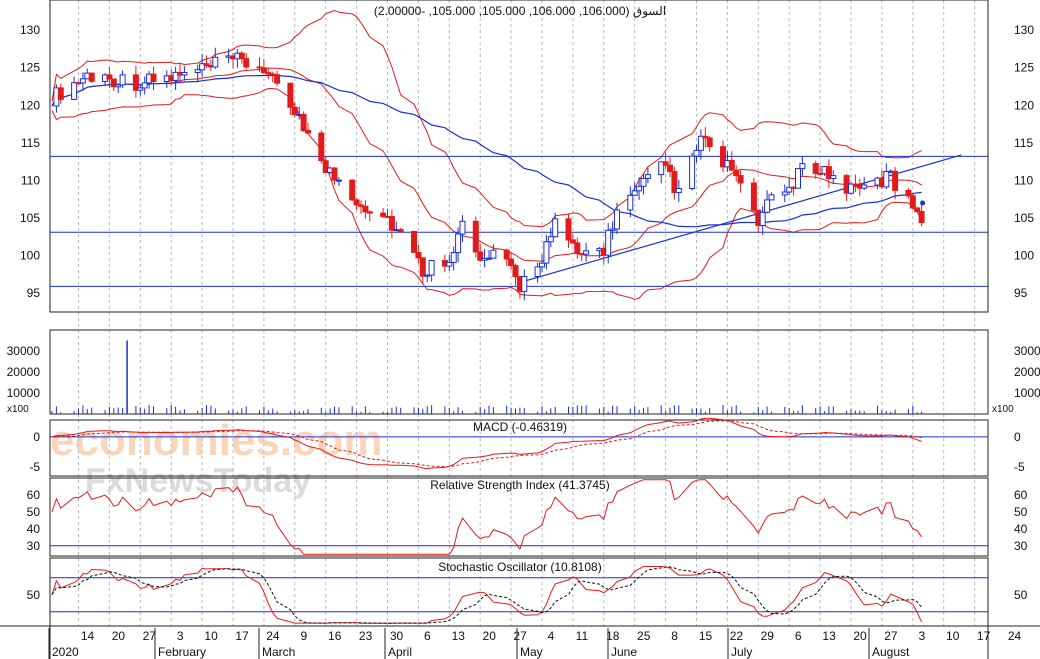 This screenshot has height=659, width=1040. What do you see at coordinates (1023, 143) in the screenshot?
I see `price-tick-label-right: 115` at bounding box center [1023, 143].